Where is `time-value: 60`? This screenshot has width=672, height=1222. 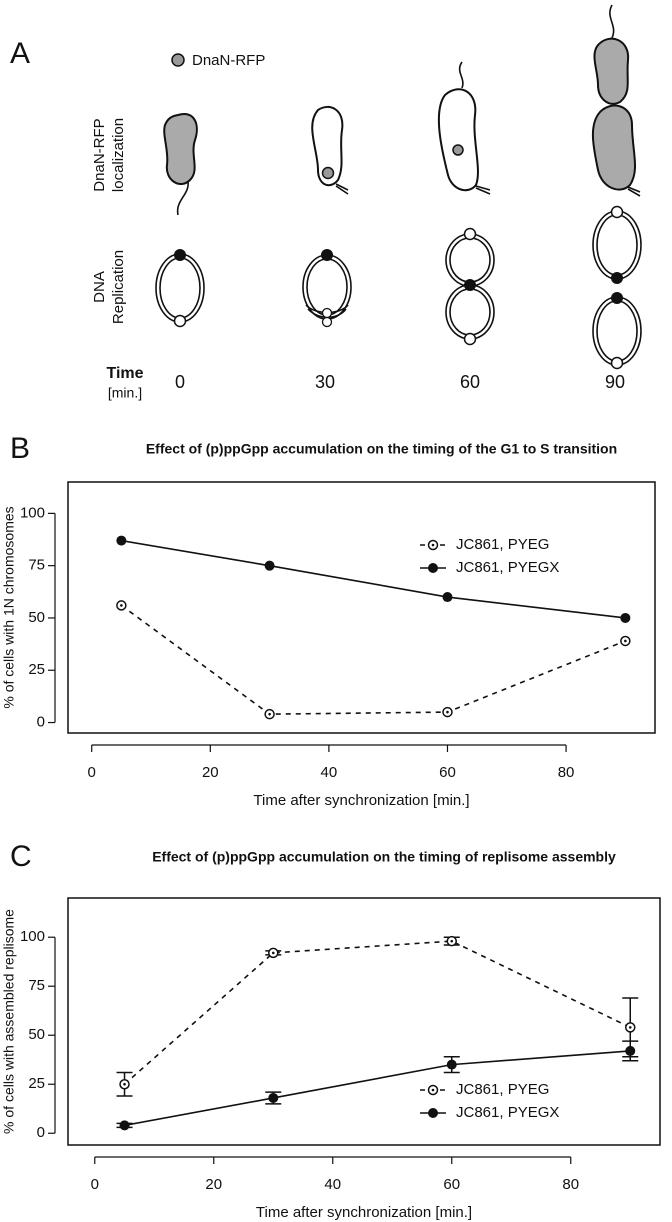 time-value: 60 is located at coordinates (470, 382).